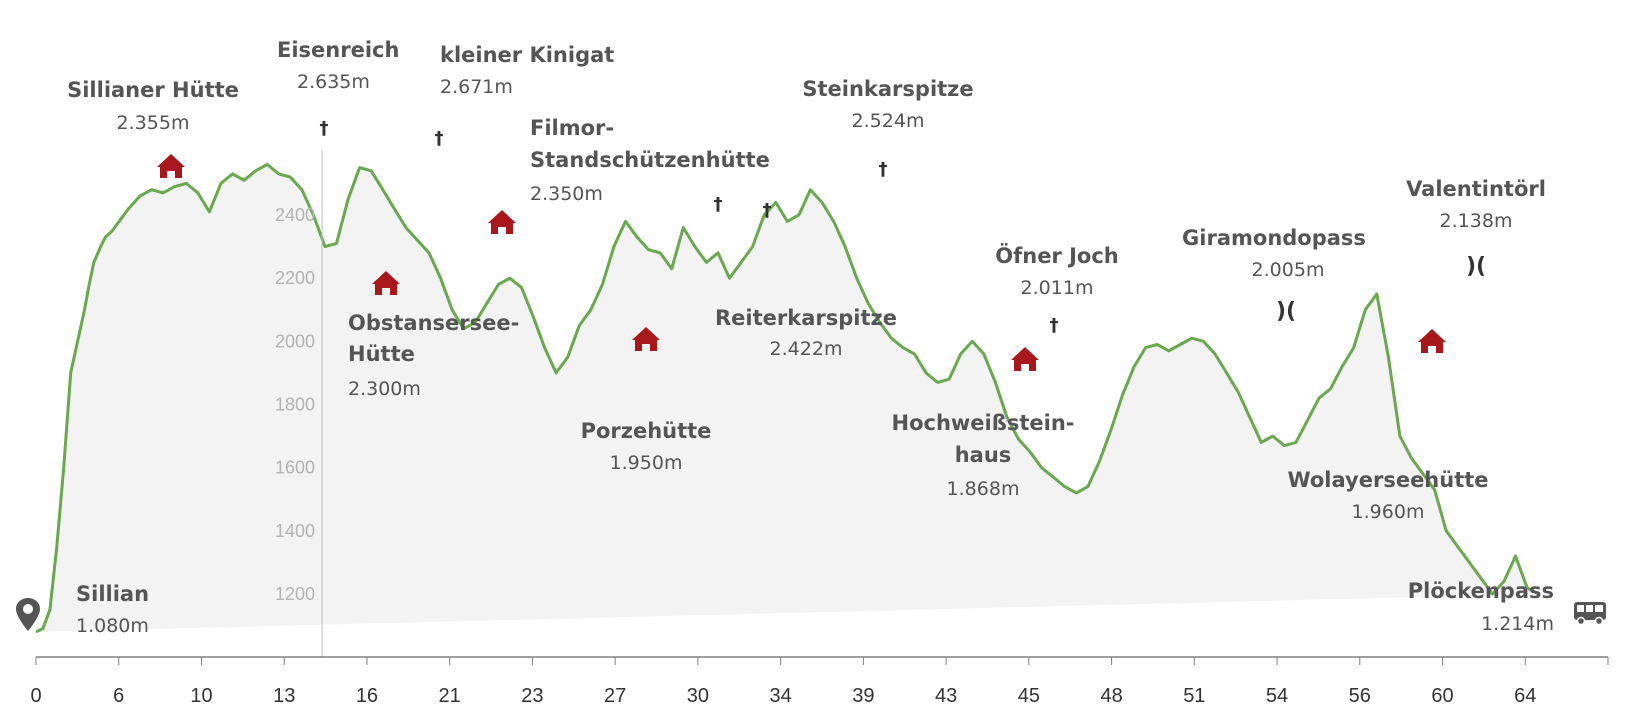 The image size is (1643, 719). I want to click on annotation-elevation: 2.138m, so click(1476, 221).